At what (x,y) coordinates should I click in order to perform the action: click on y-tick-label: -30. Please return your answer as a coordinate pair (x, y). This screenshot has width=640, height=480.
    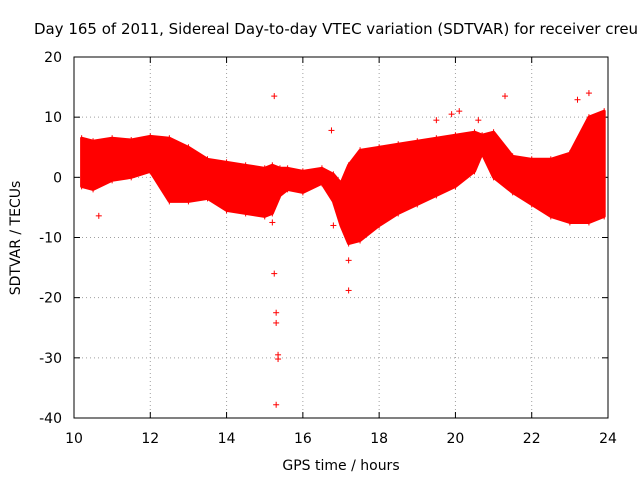
    Looking at the image, I should click on (50, 359).